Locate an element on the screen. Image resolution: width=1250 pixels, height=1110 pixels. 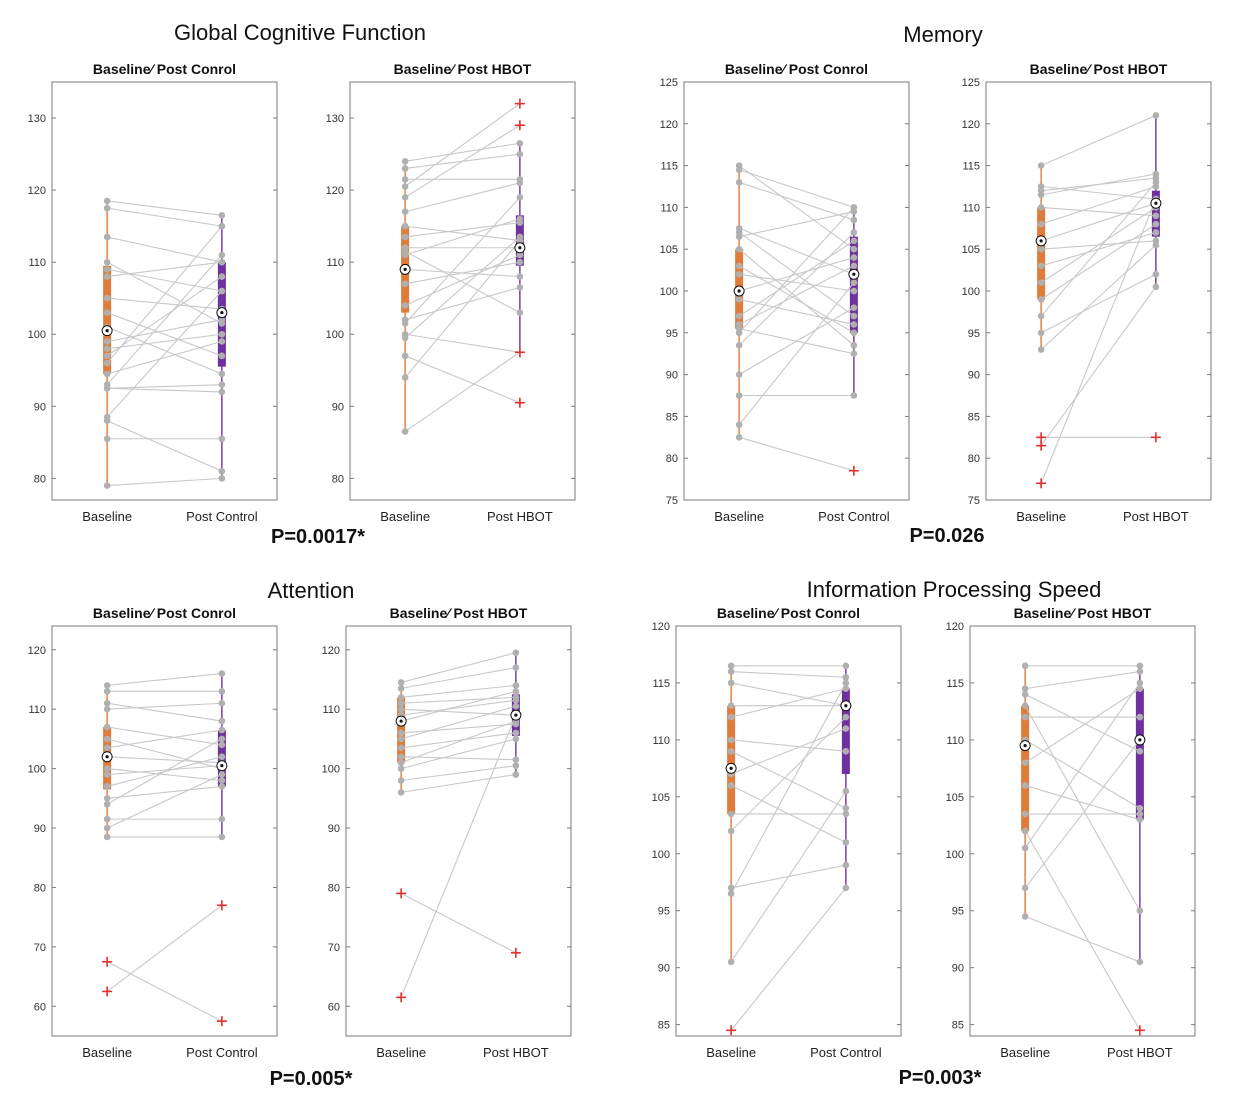
ytick-label-2-9: 120 is located at coordinates (669, 125).